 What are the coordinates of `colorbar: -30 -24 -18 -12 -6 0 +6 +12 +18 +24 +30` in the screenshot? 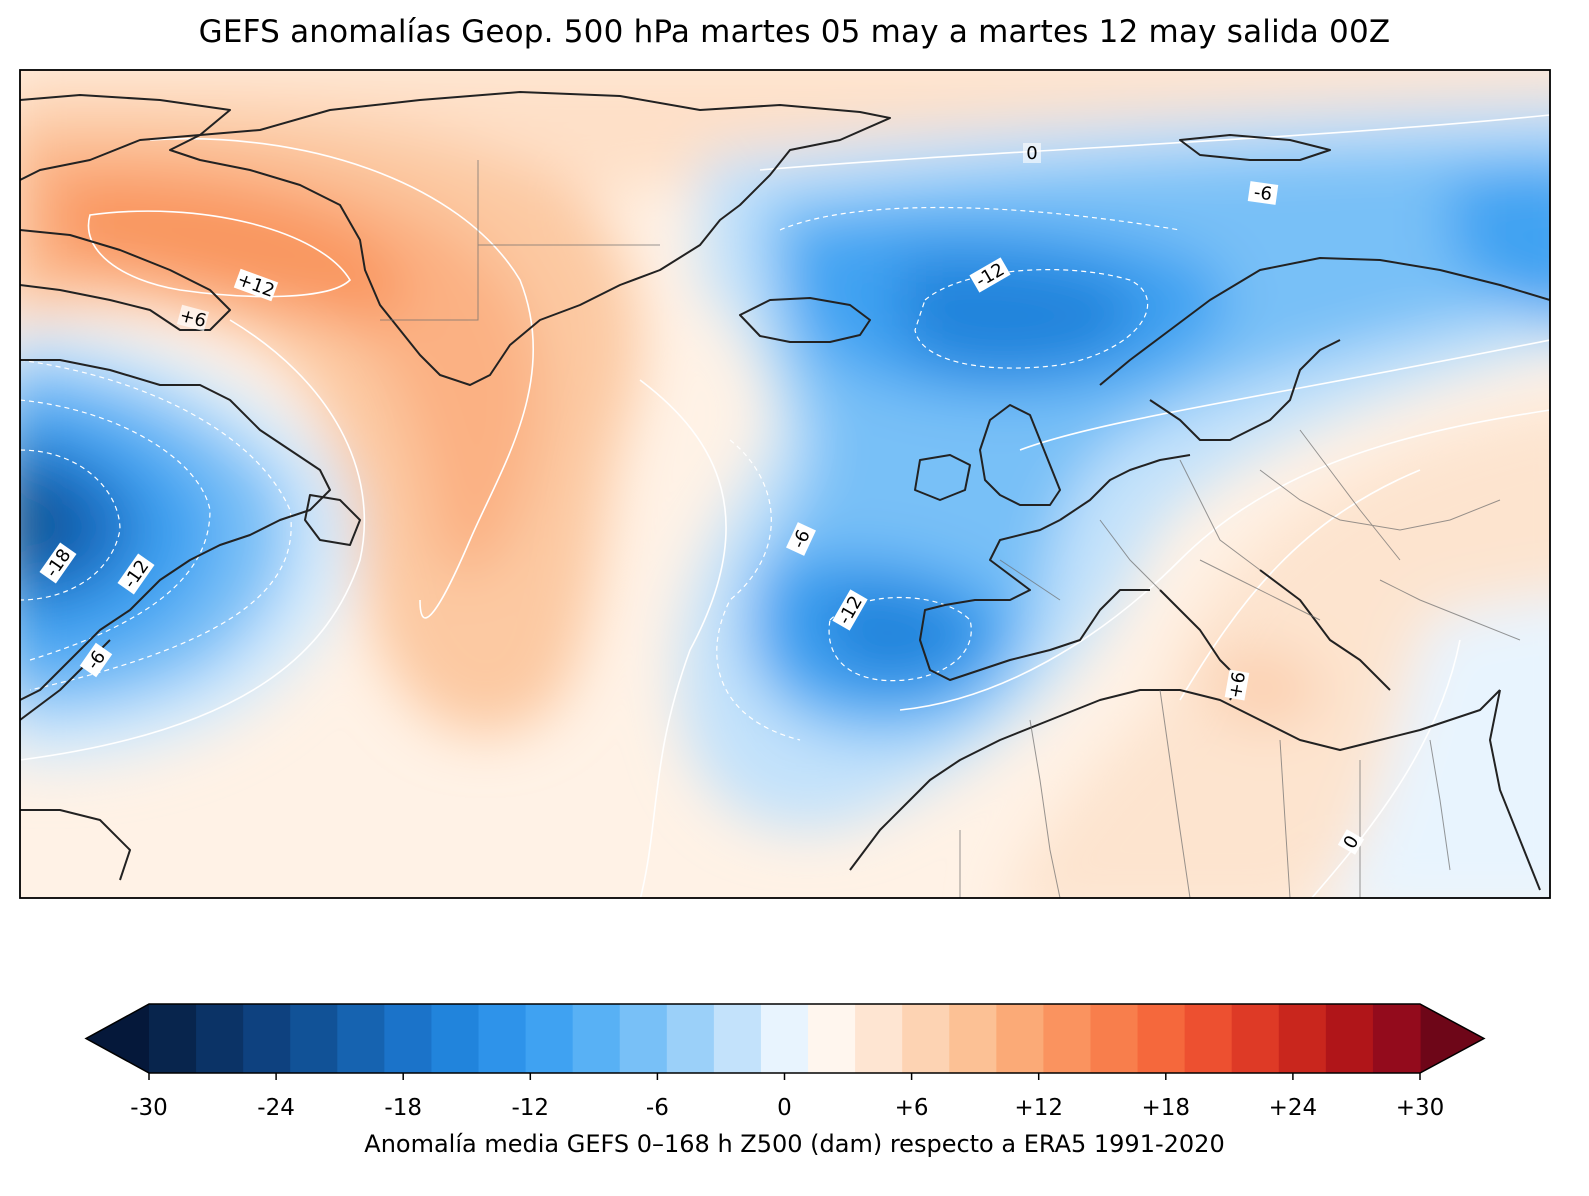 It's located at (785, 1062).